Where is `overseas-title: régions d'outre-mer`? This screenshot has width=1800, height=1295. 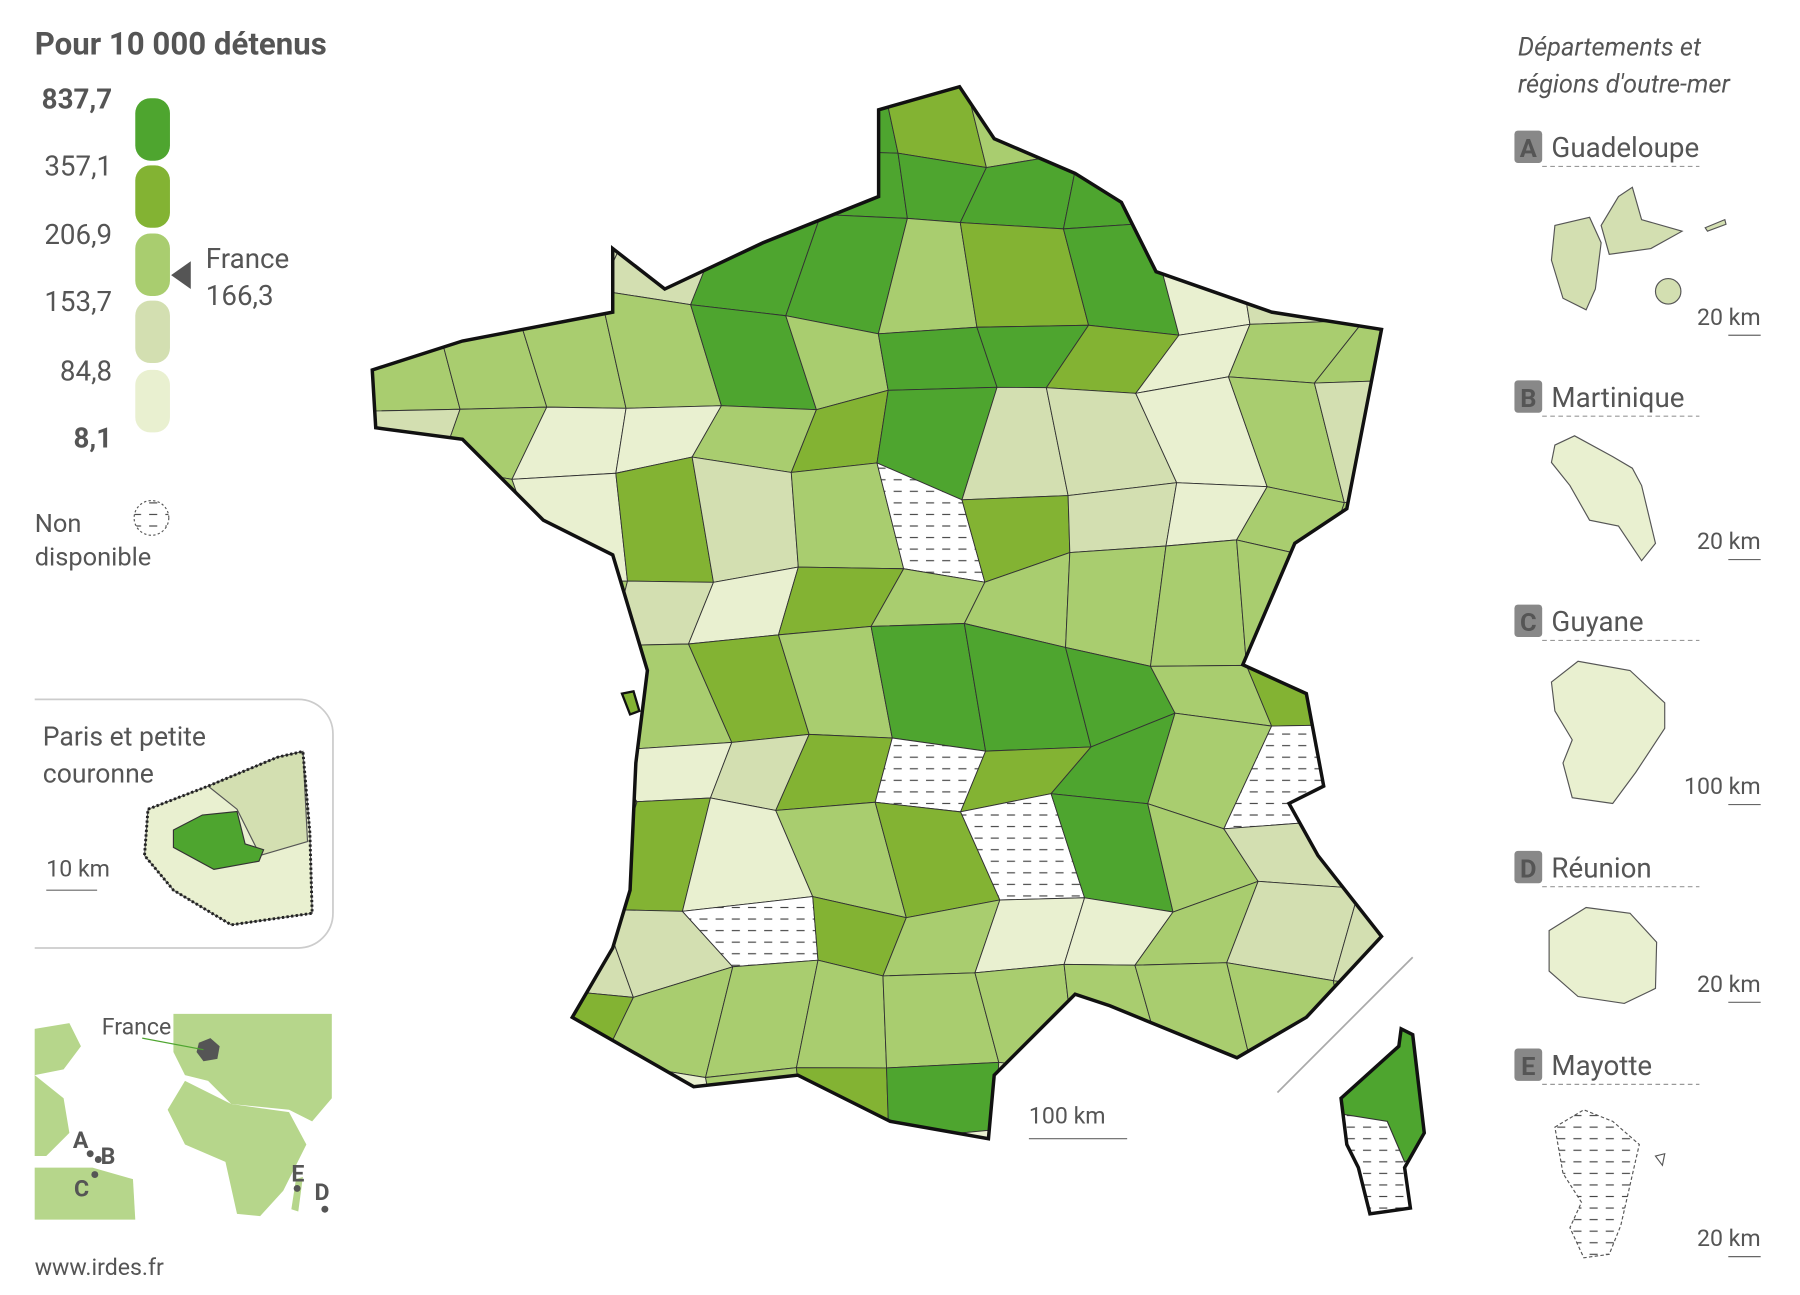
overseas-title: régions d'outre-mer is located at coordinates (1624, 84).